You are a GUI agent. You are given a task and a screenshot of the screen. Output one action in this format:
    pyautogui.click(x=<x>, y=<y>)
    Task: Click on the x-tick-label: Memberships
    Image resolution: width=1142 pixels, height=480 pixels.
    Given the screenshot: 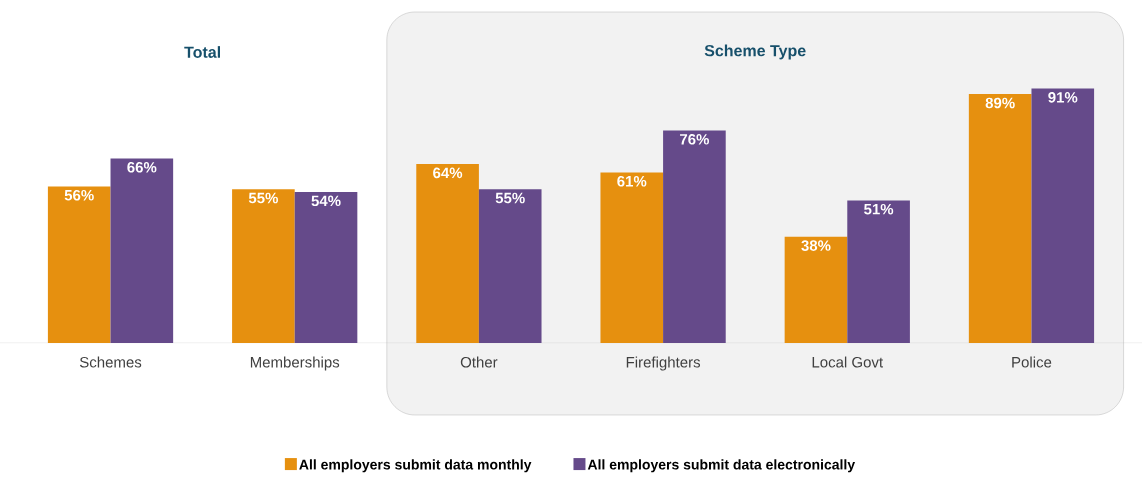 What is the action you would take?
    pyautogui.click(x=295, y=363)
    